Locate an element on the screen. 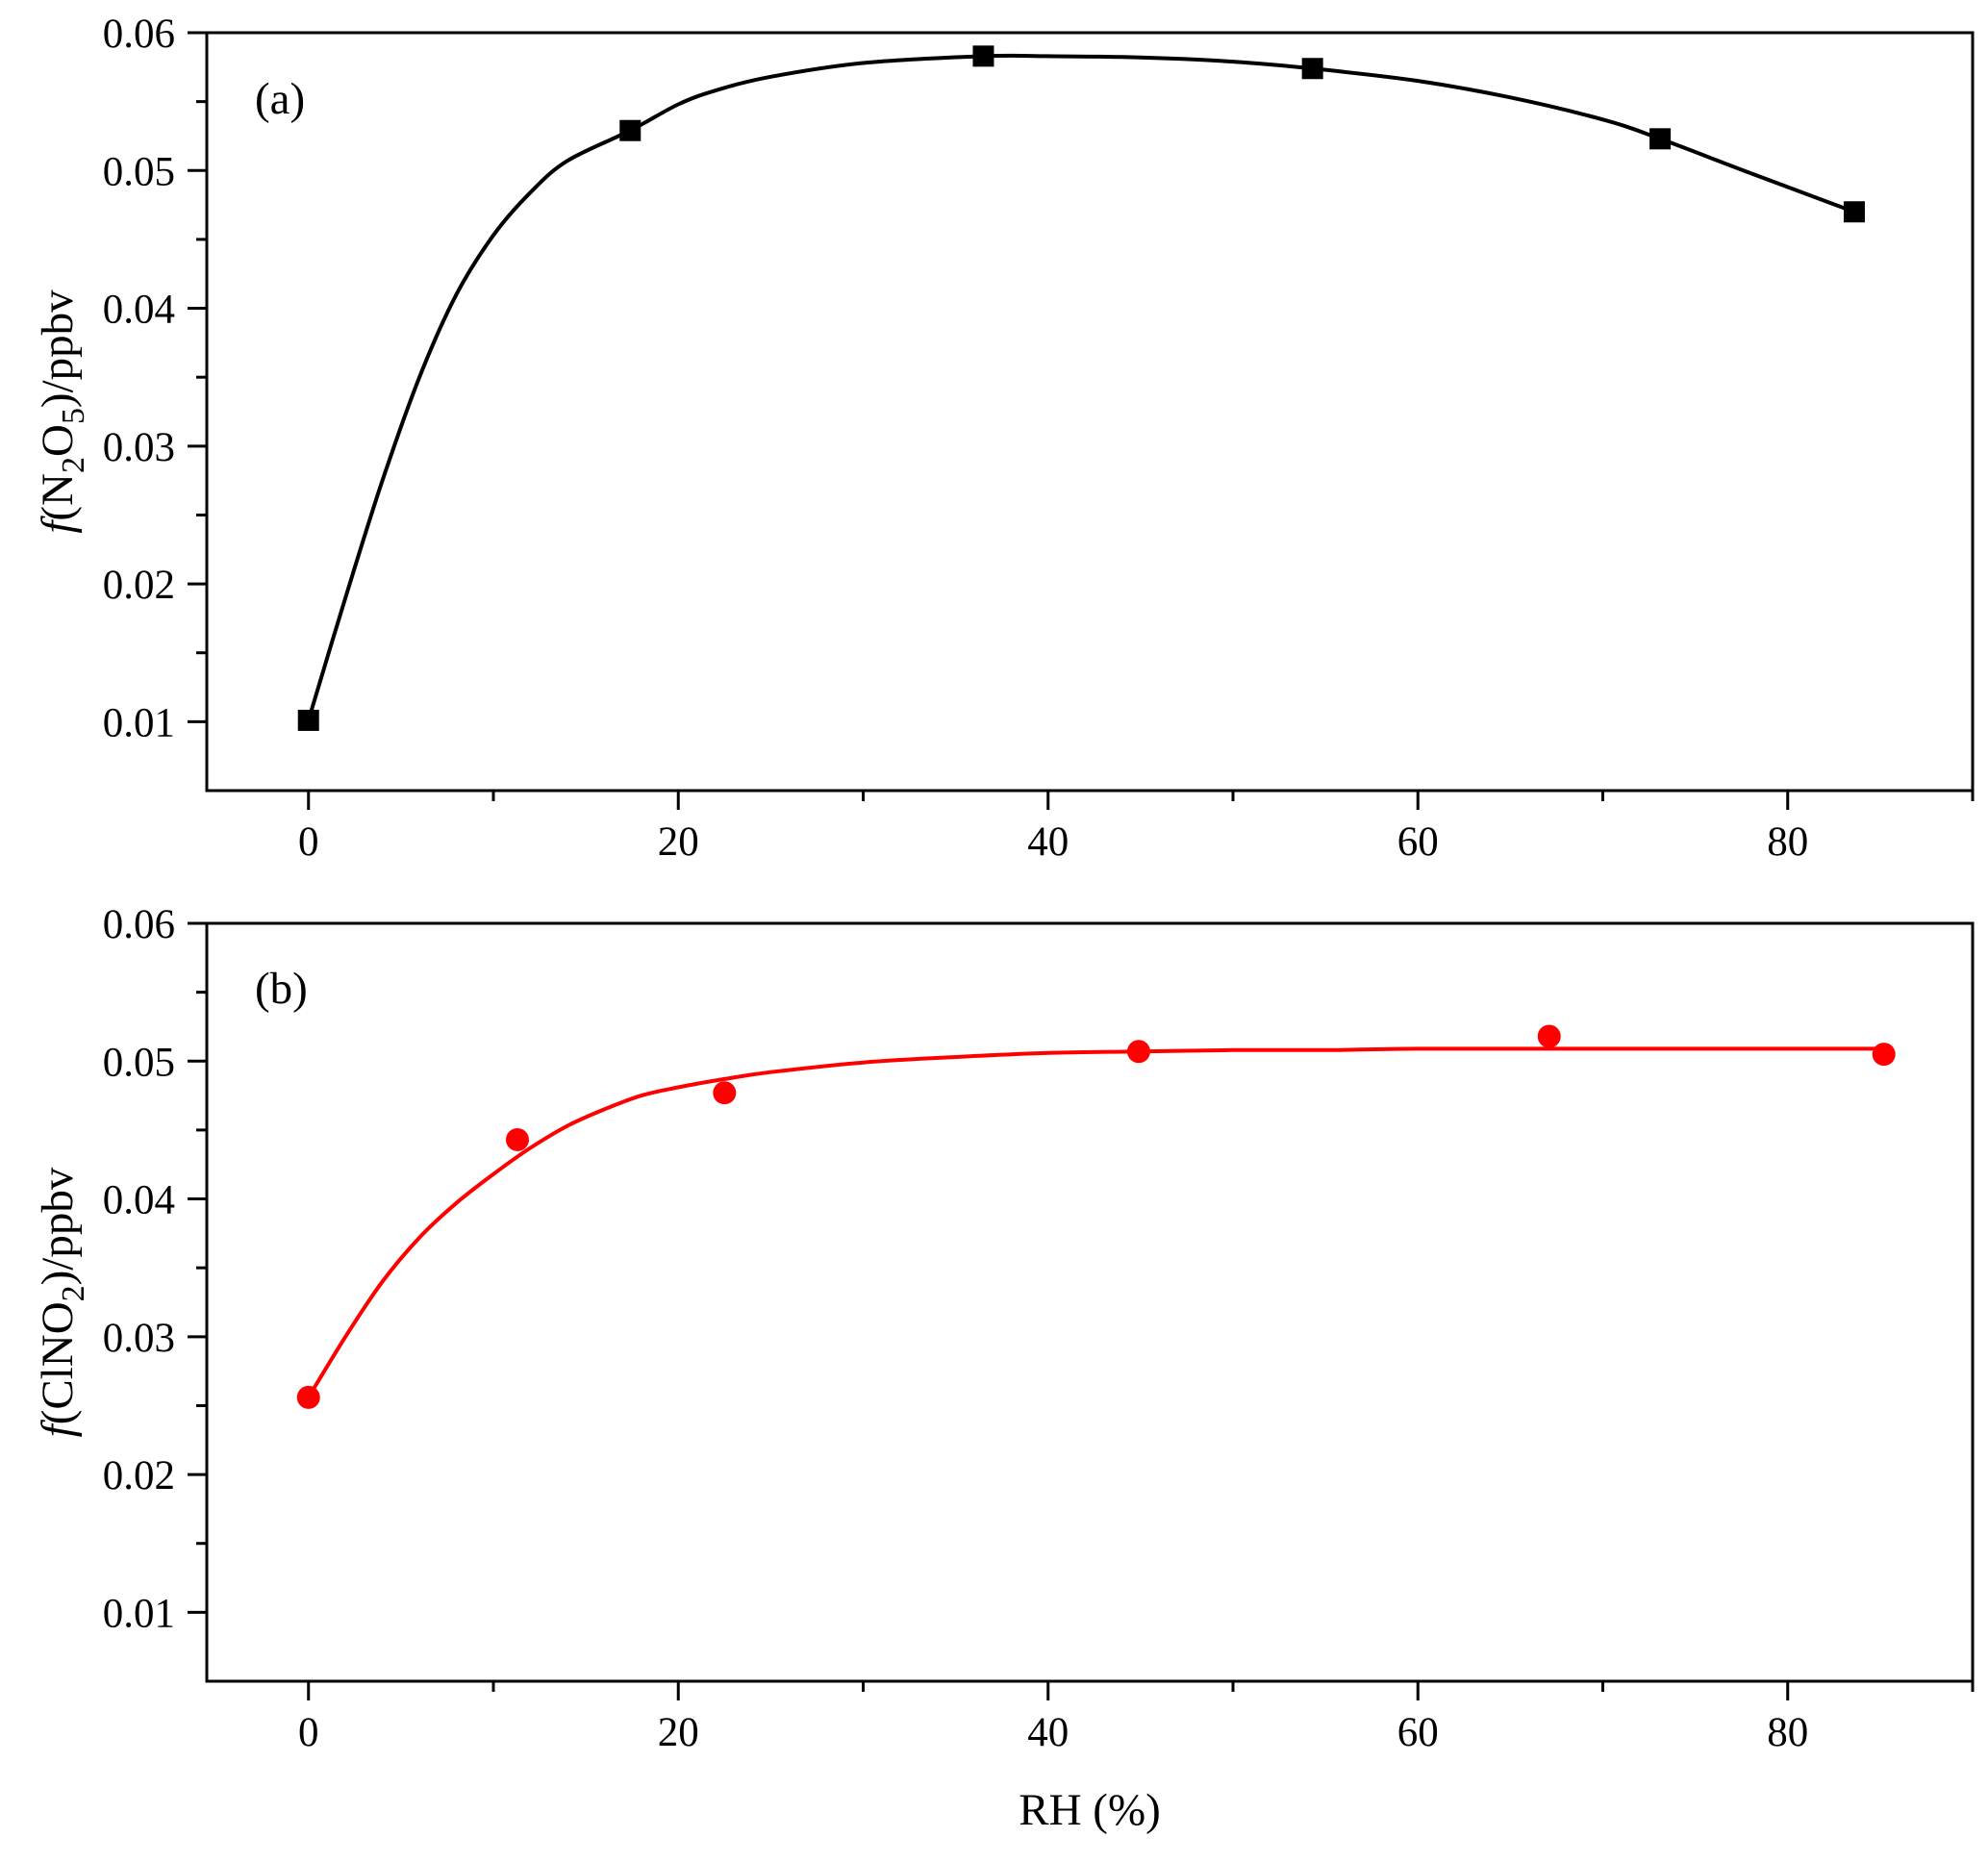 This screenshot has width=1988, height=1863. panel-a-x-tick-label: 60 is located at coordinates (1418, 842).